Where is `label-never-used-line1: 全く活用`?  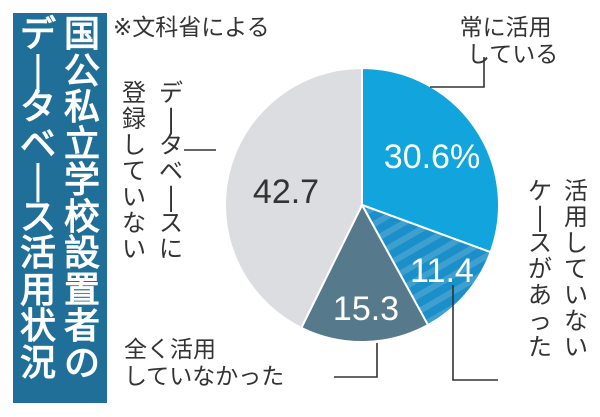
label-never-used-line1: 全く活用 is located at coordinates (170, 350).